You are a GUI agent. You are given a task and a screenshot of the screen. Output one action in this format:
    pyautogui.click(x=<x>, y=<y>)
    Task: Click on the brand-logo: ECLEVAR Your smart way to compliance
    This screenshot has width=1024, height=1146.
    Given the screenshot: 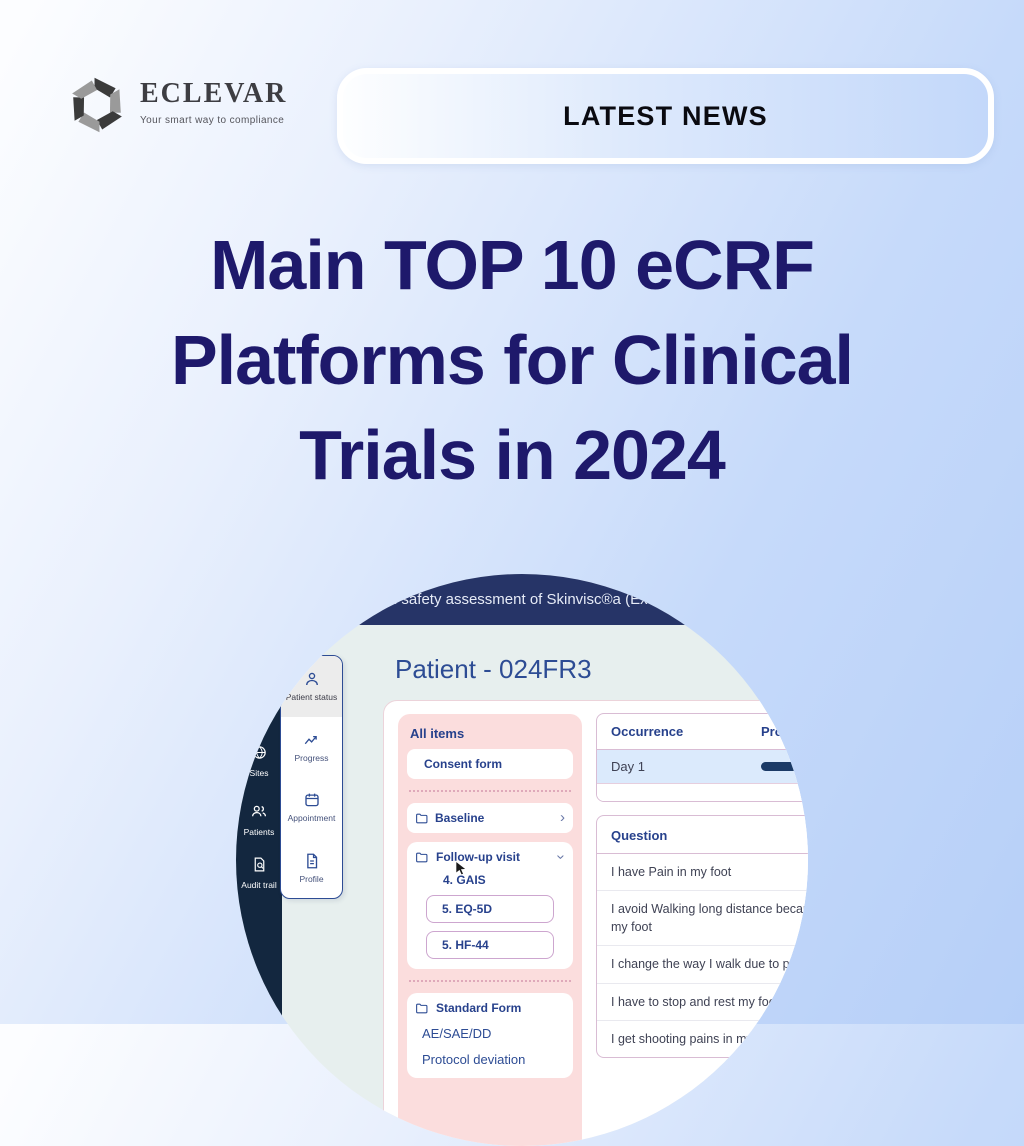 What is the action you would take?
    pyautogui.click(x=176, y=105)
    